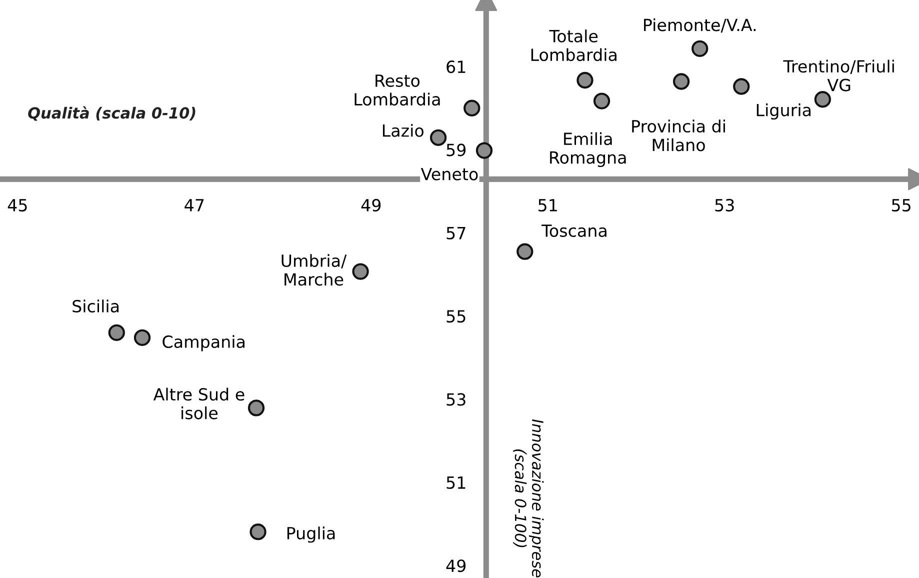 The height and width of the screenshot is (578, 919). What do you see at coordinates (528, 498) in the screenshot?
I see `y-axis-title: Innovazione imprese (scala 0-100)` at bounding box center [528, 498].